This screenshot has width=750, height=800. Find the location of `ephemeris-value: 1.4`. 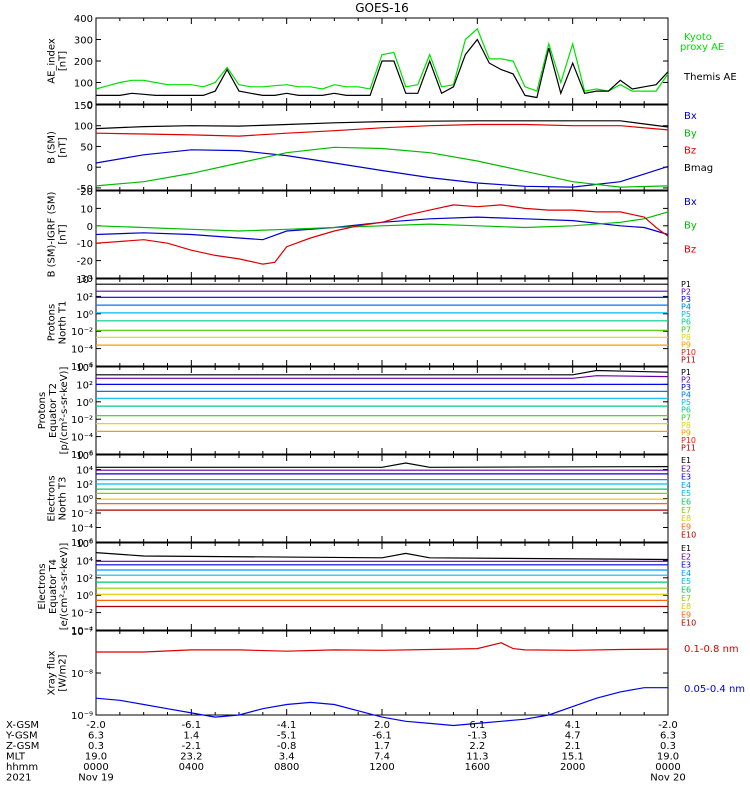

ephemeris-value: 1.4 is located at coordinates (191, 736).